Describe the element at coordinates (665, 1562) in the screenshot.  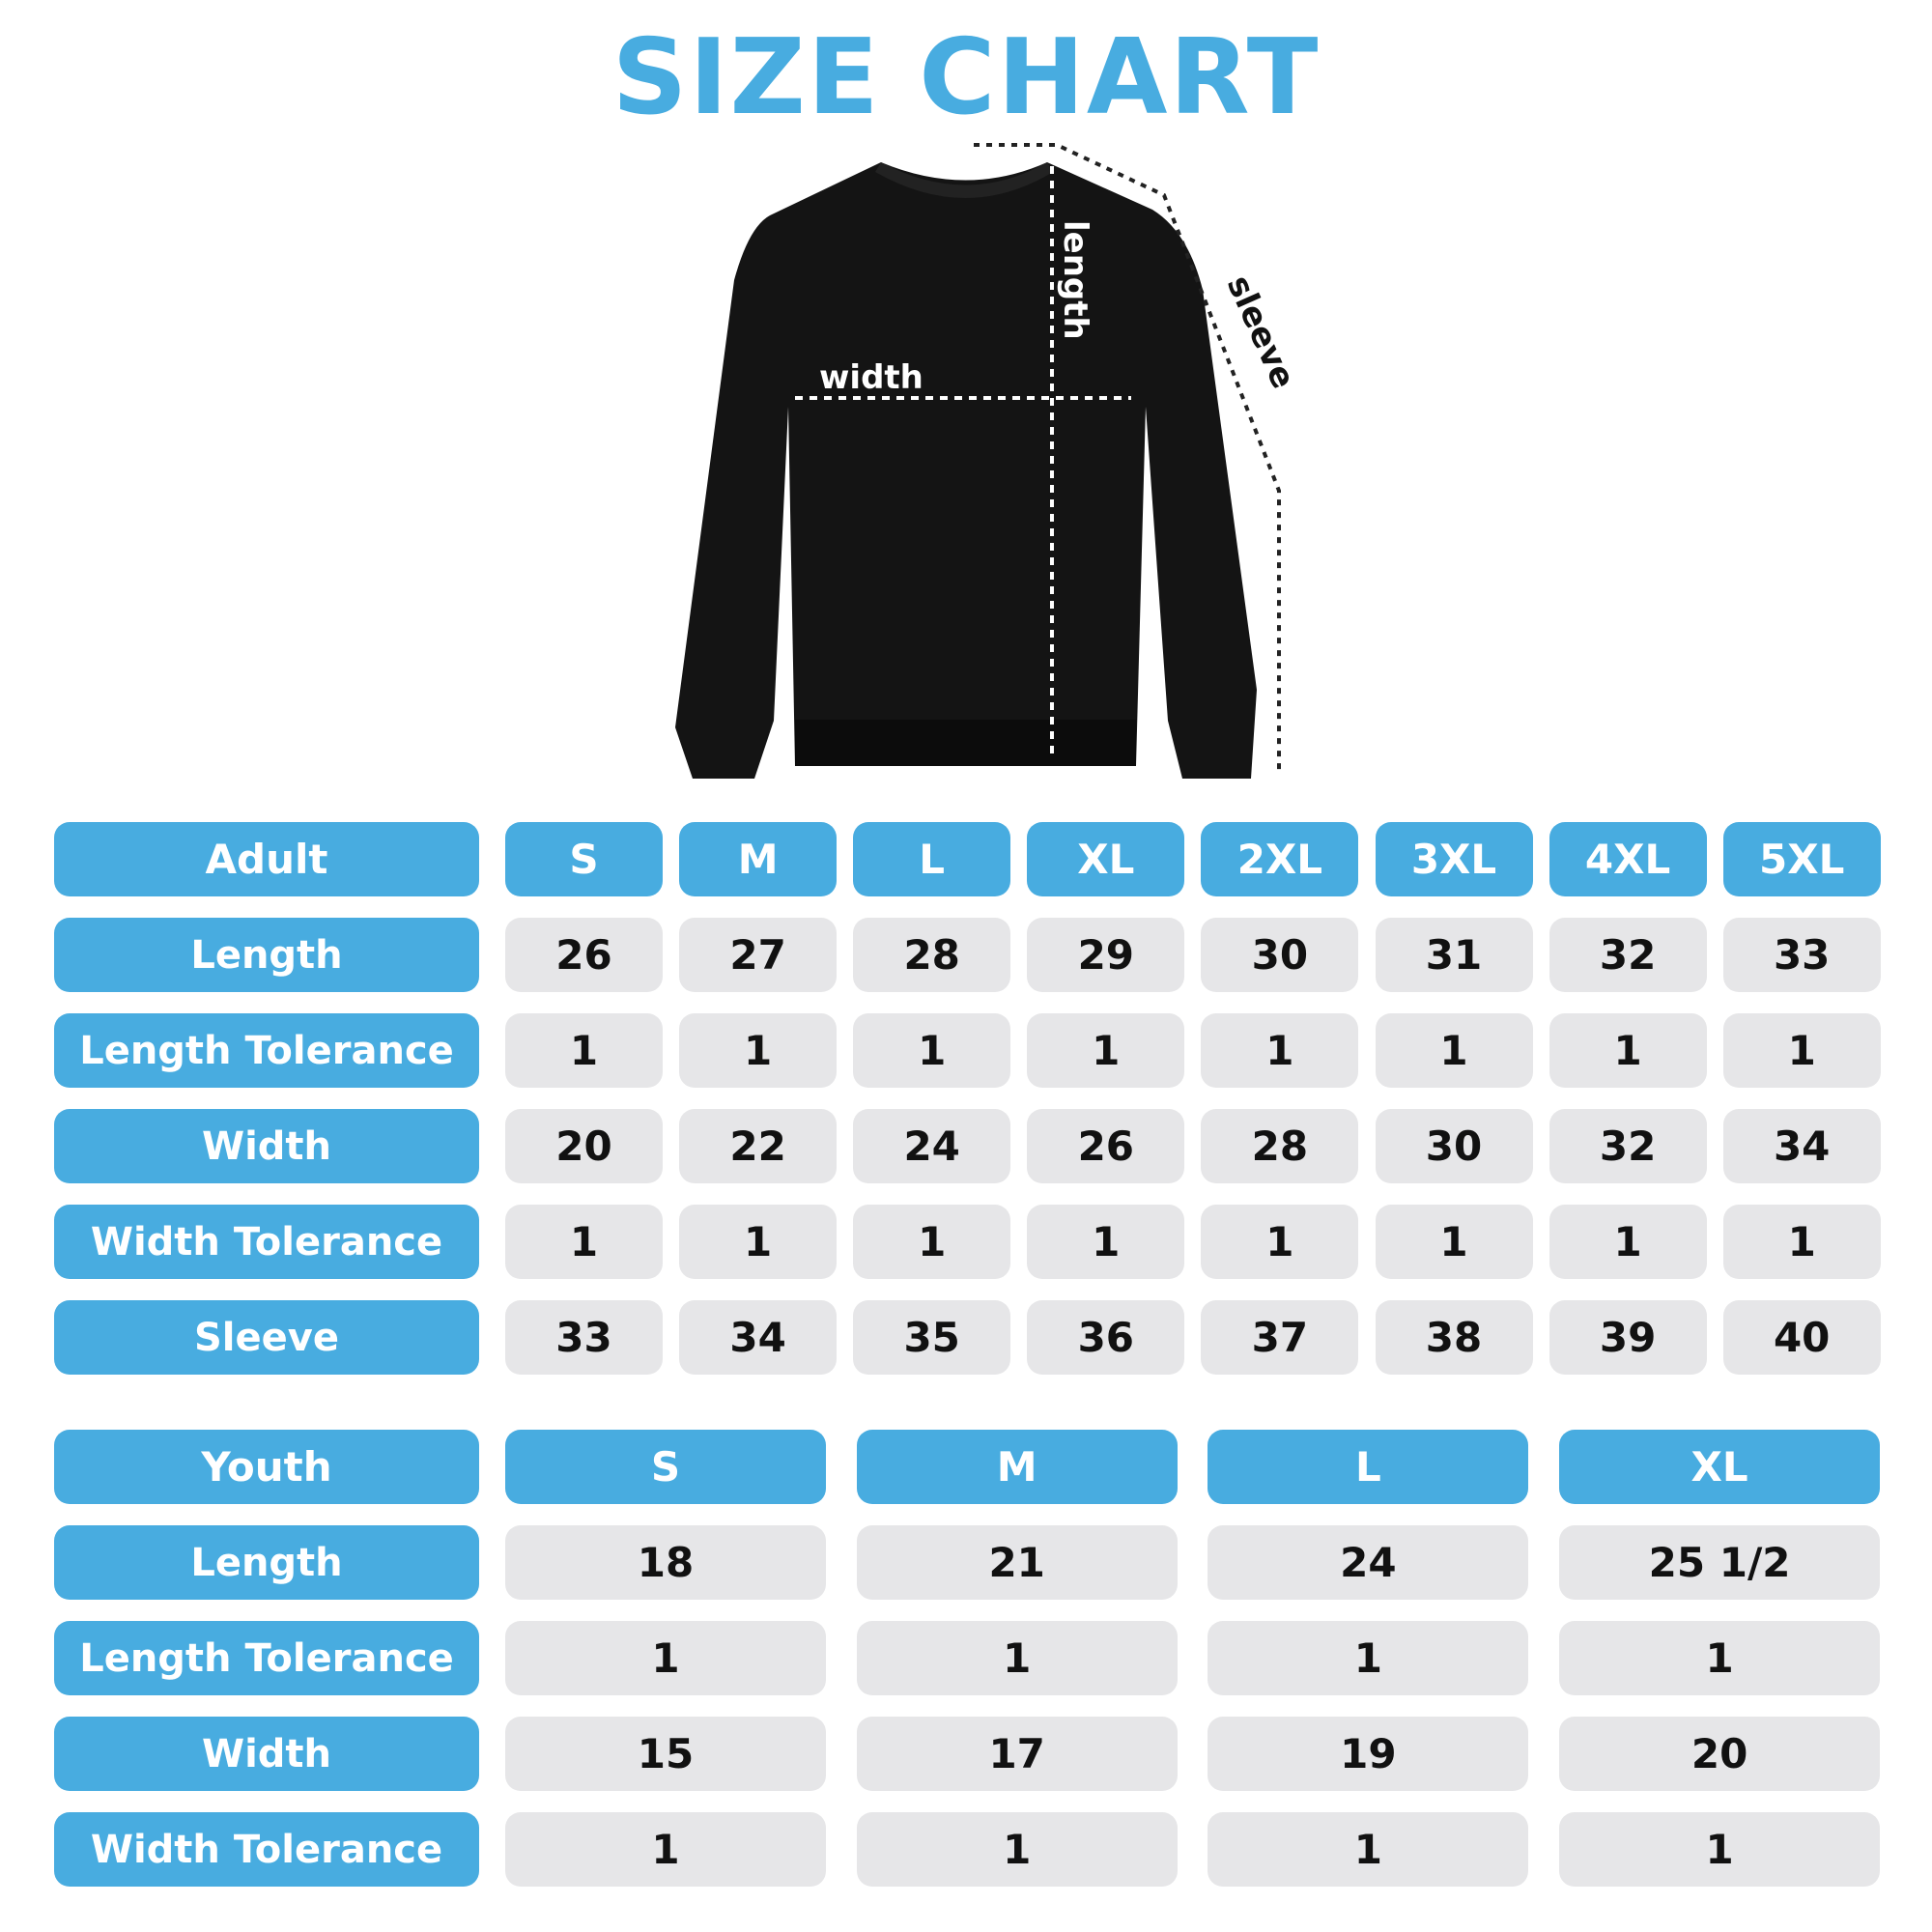
I see `table-cell: 18` at that location.